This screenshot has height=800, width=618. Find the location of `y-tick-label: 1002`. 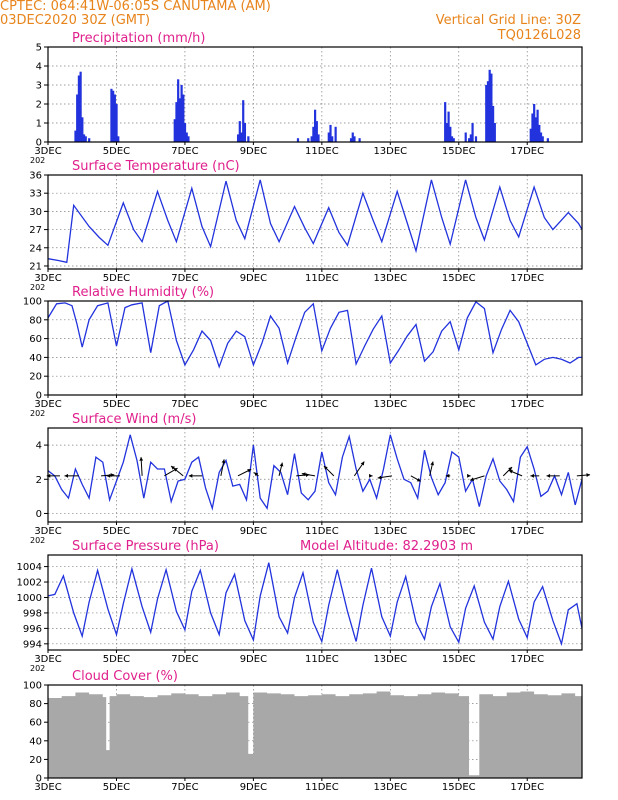

y-tick-label: 1002 is located at coordinates (29, 583).